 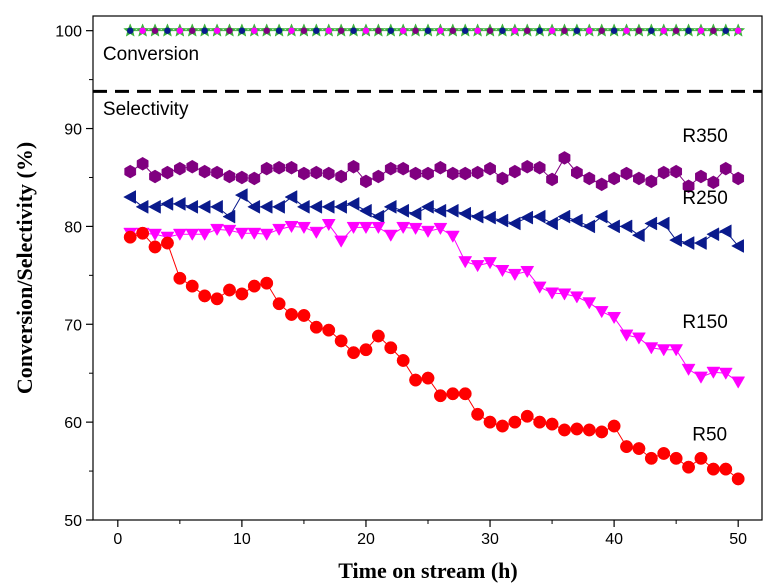 I want to click on y-tick-label: 70, so click(x=73, y=325).